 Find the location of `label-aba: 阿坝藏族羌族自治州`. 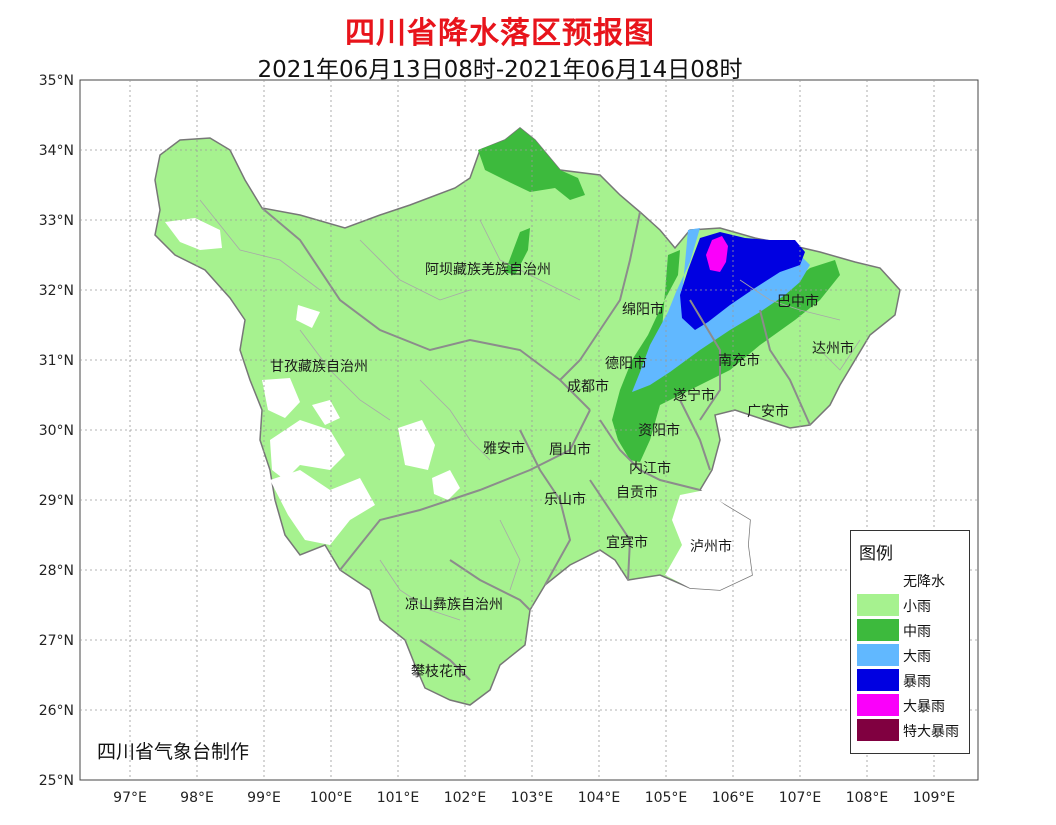

label-aba: 阿坝藏族羌族自治州 is located at coordinates (488, 270).